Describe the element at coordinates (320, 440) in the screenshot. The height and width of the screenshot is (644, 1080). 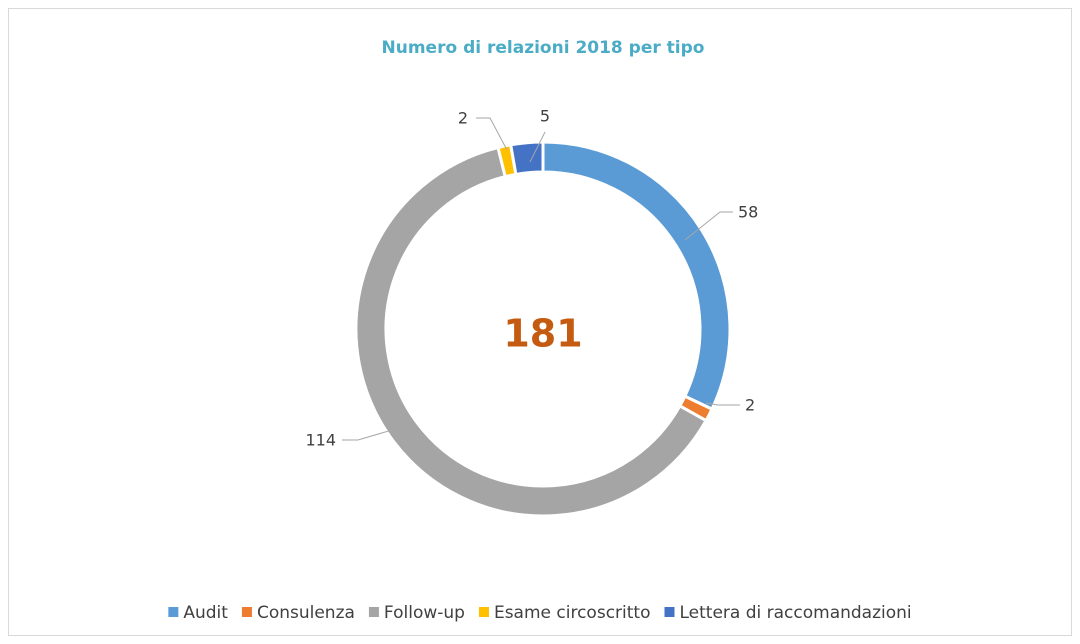
I see `data-label: 114` at that location.